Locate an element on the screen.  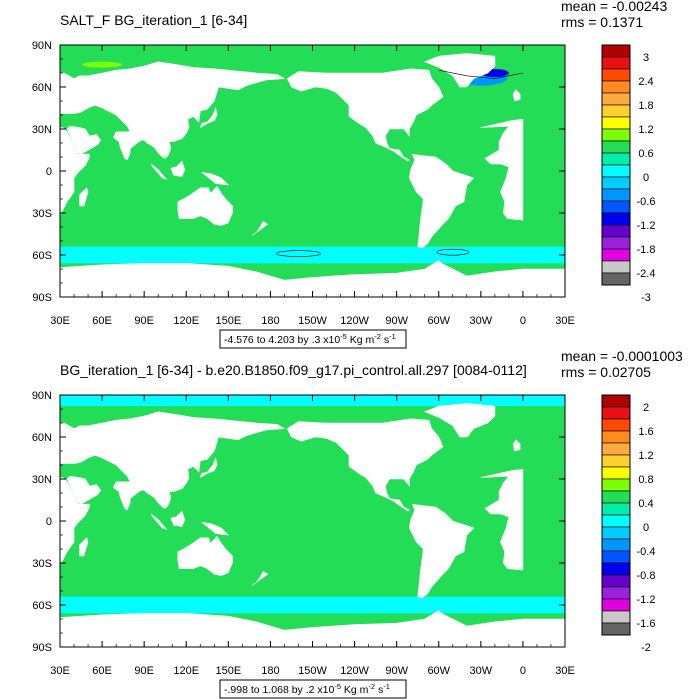
top-southern-band is located at coordinates (312, 255).